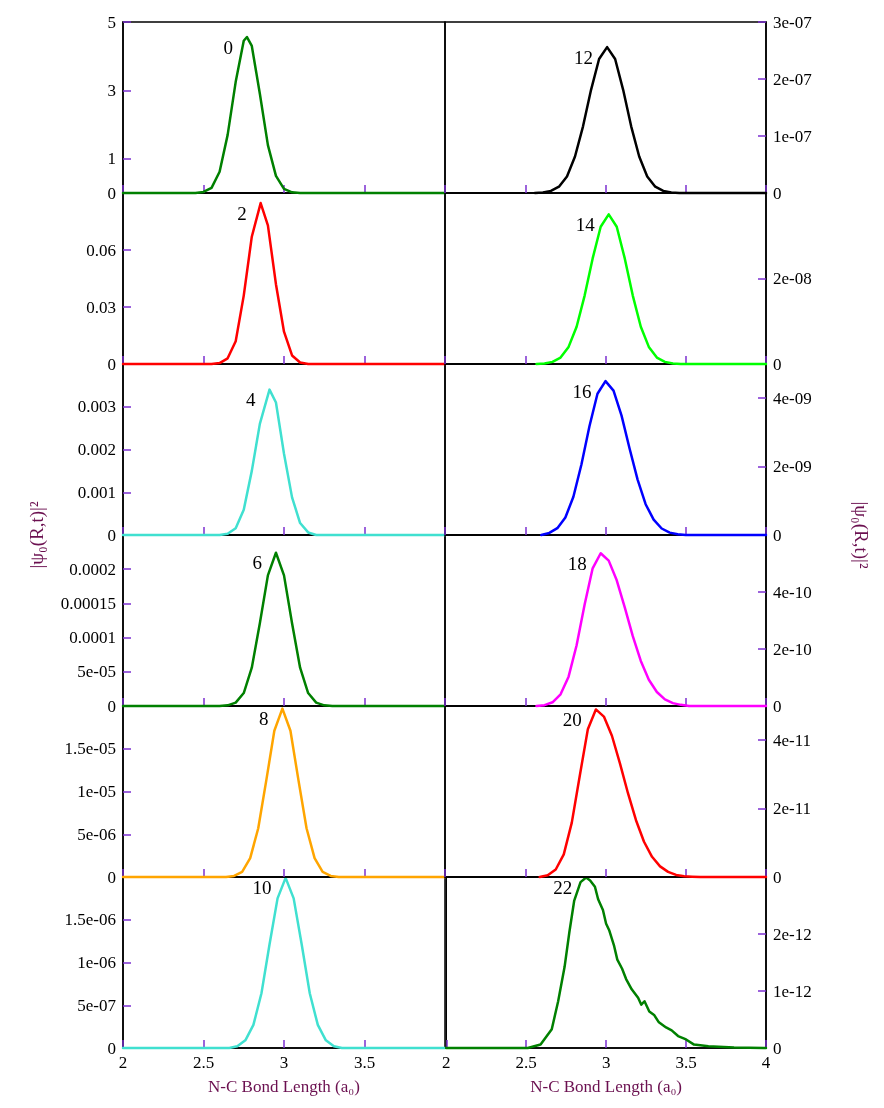 This screenshot has width=884, height=1108. What do you see at coordinates (584, 57) in the screenshot?
I see `series-label: 12` at bounding box center [584, 57].